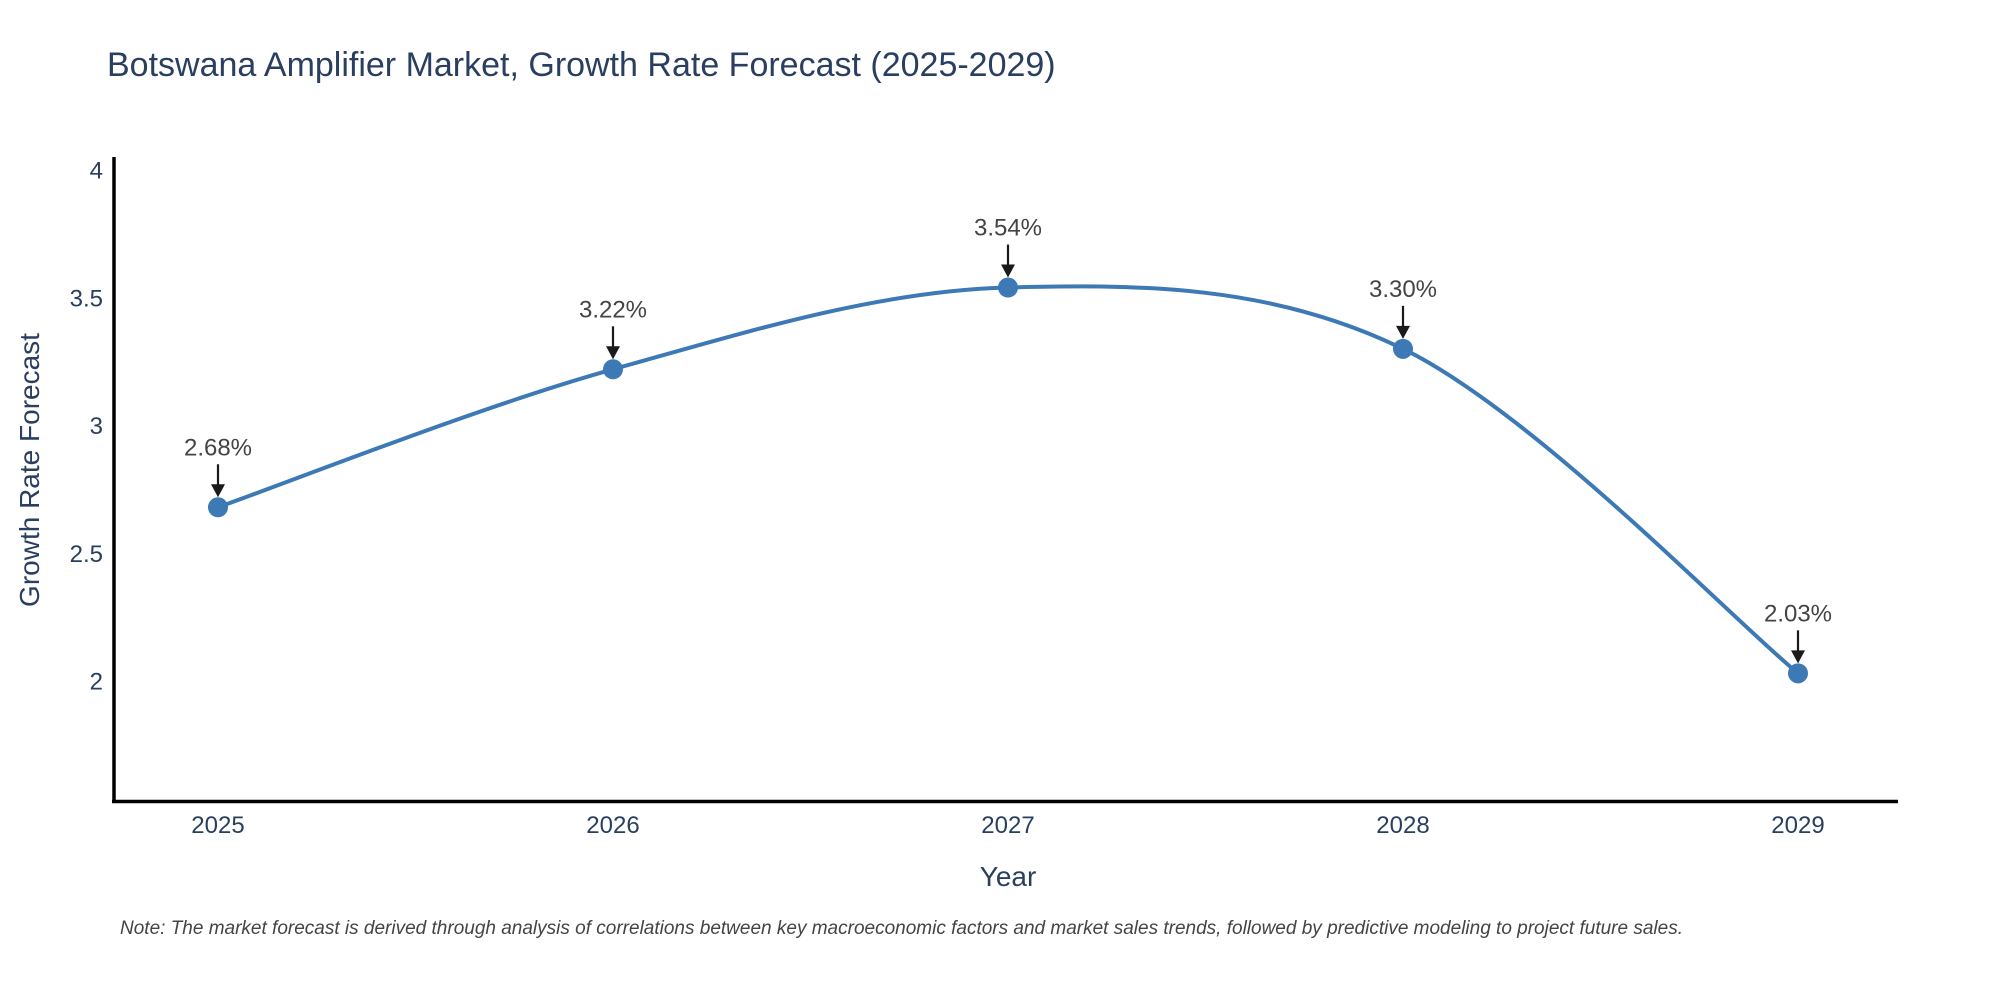 The width and height of the screenshot is (2000, 1000). Describe the element at coordinates (1797, 825) in the screenshot. I see `x-tick-label-2029: 2029` at that location.